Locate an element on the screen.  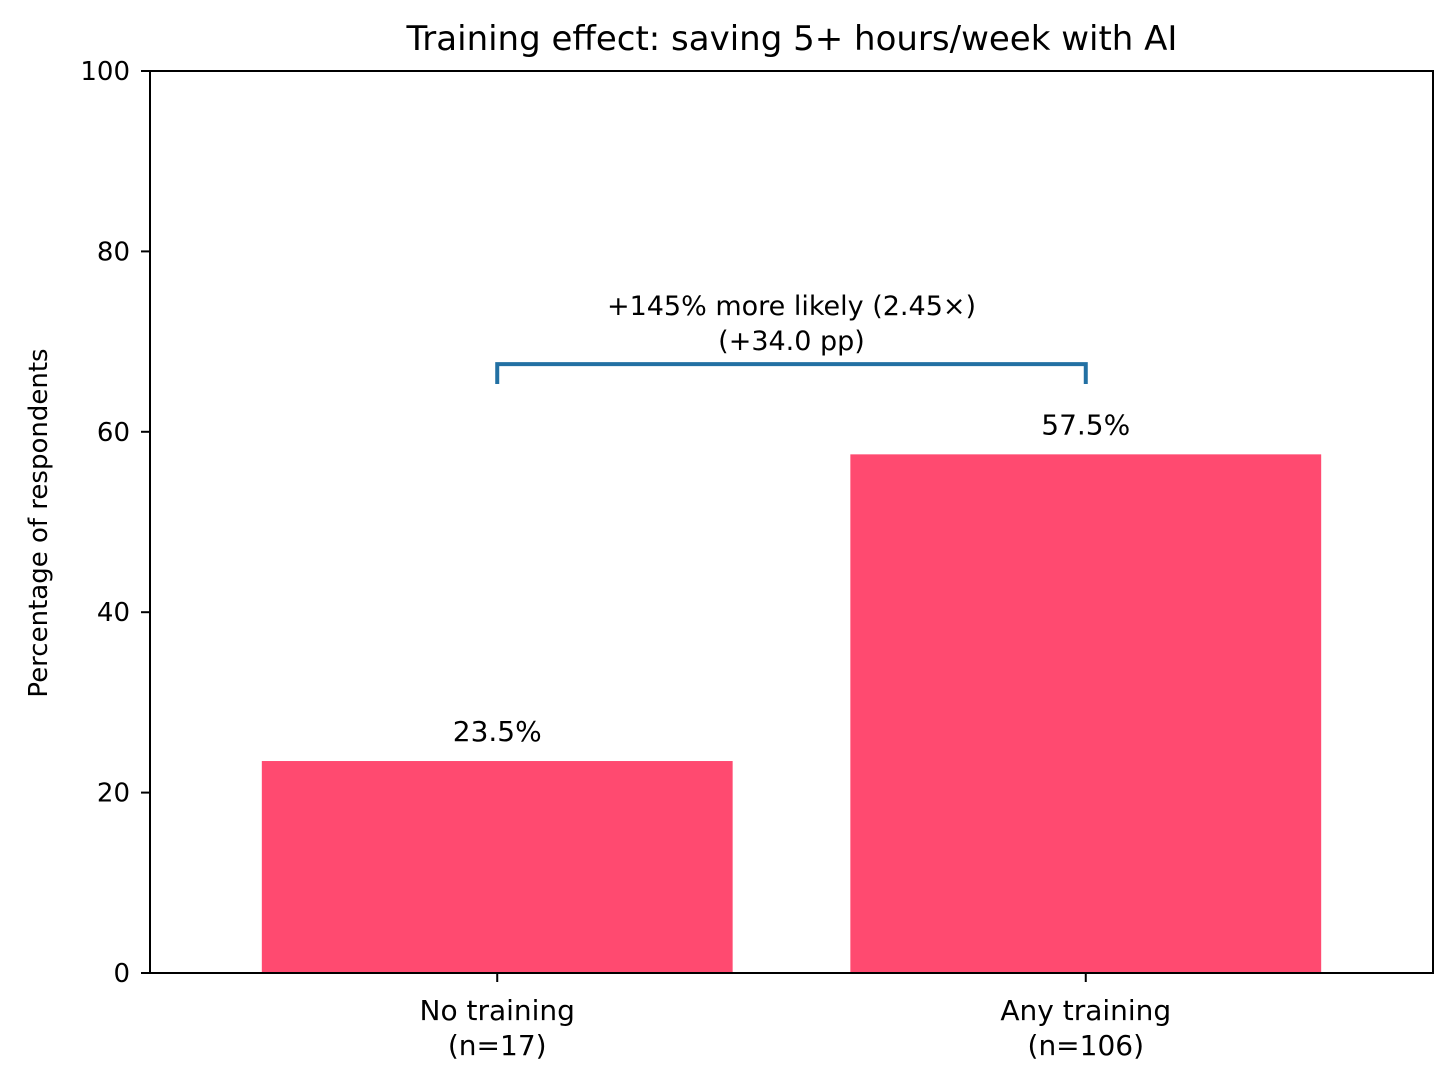
comparison-bracket is located at coordinates (791, 373).